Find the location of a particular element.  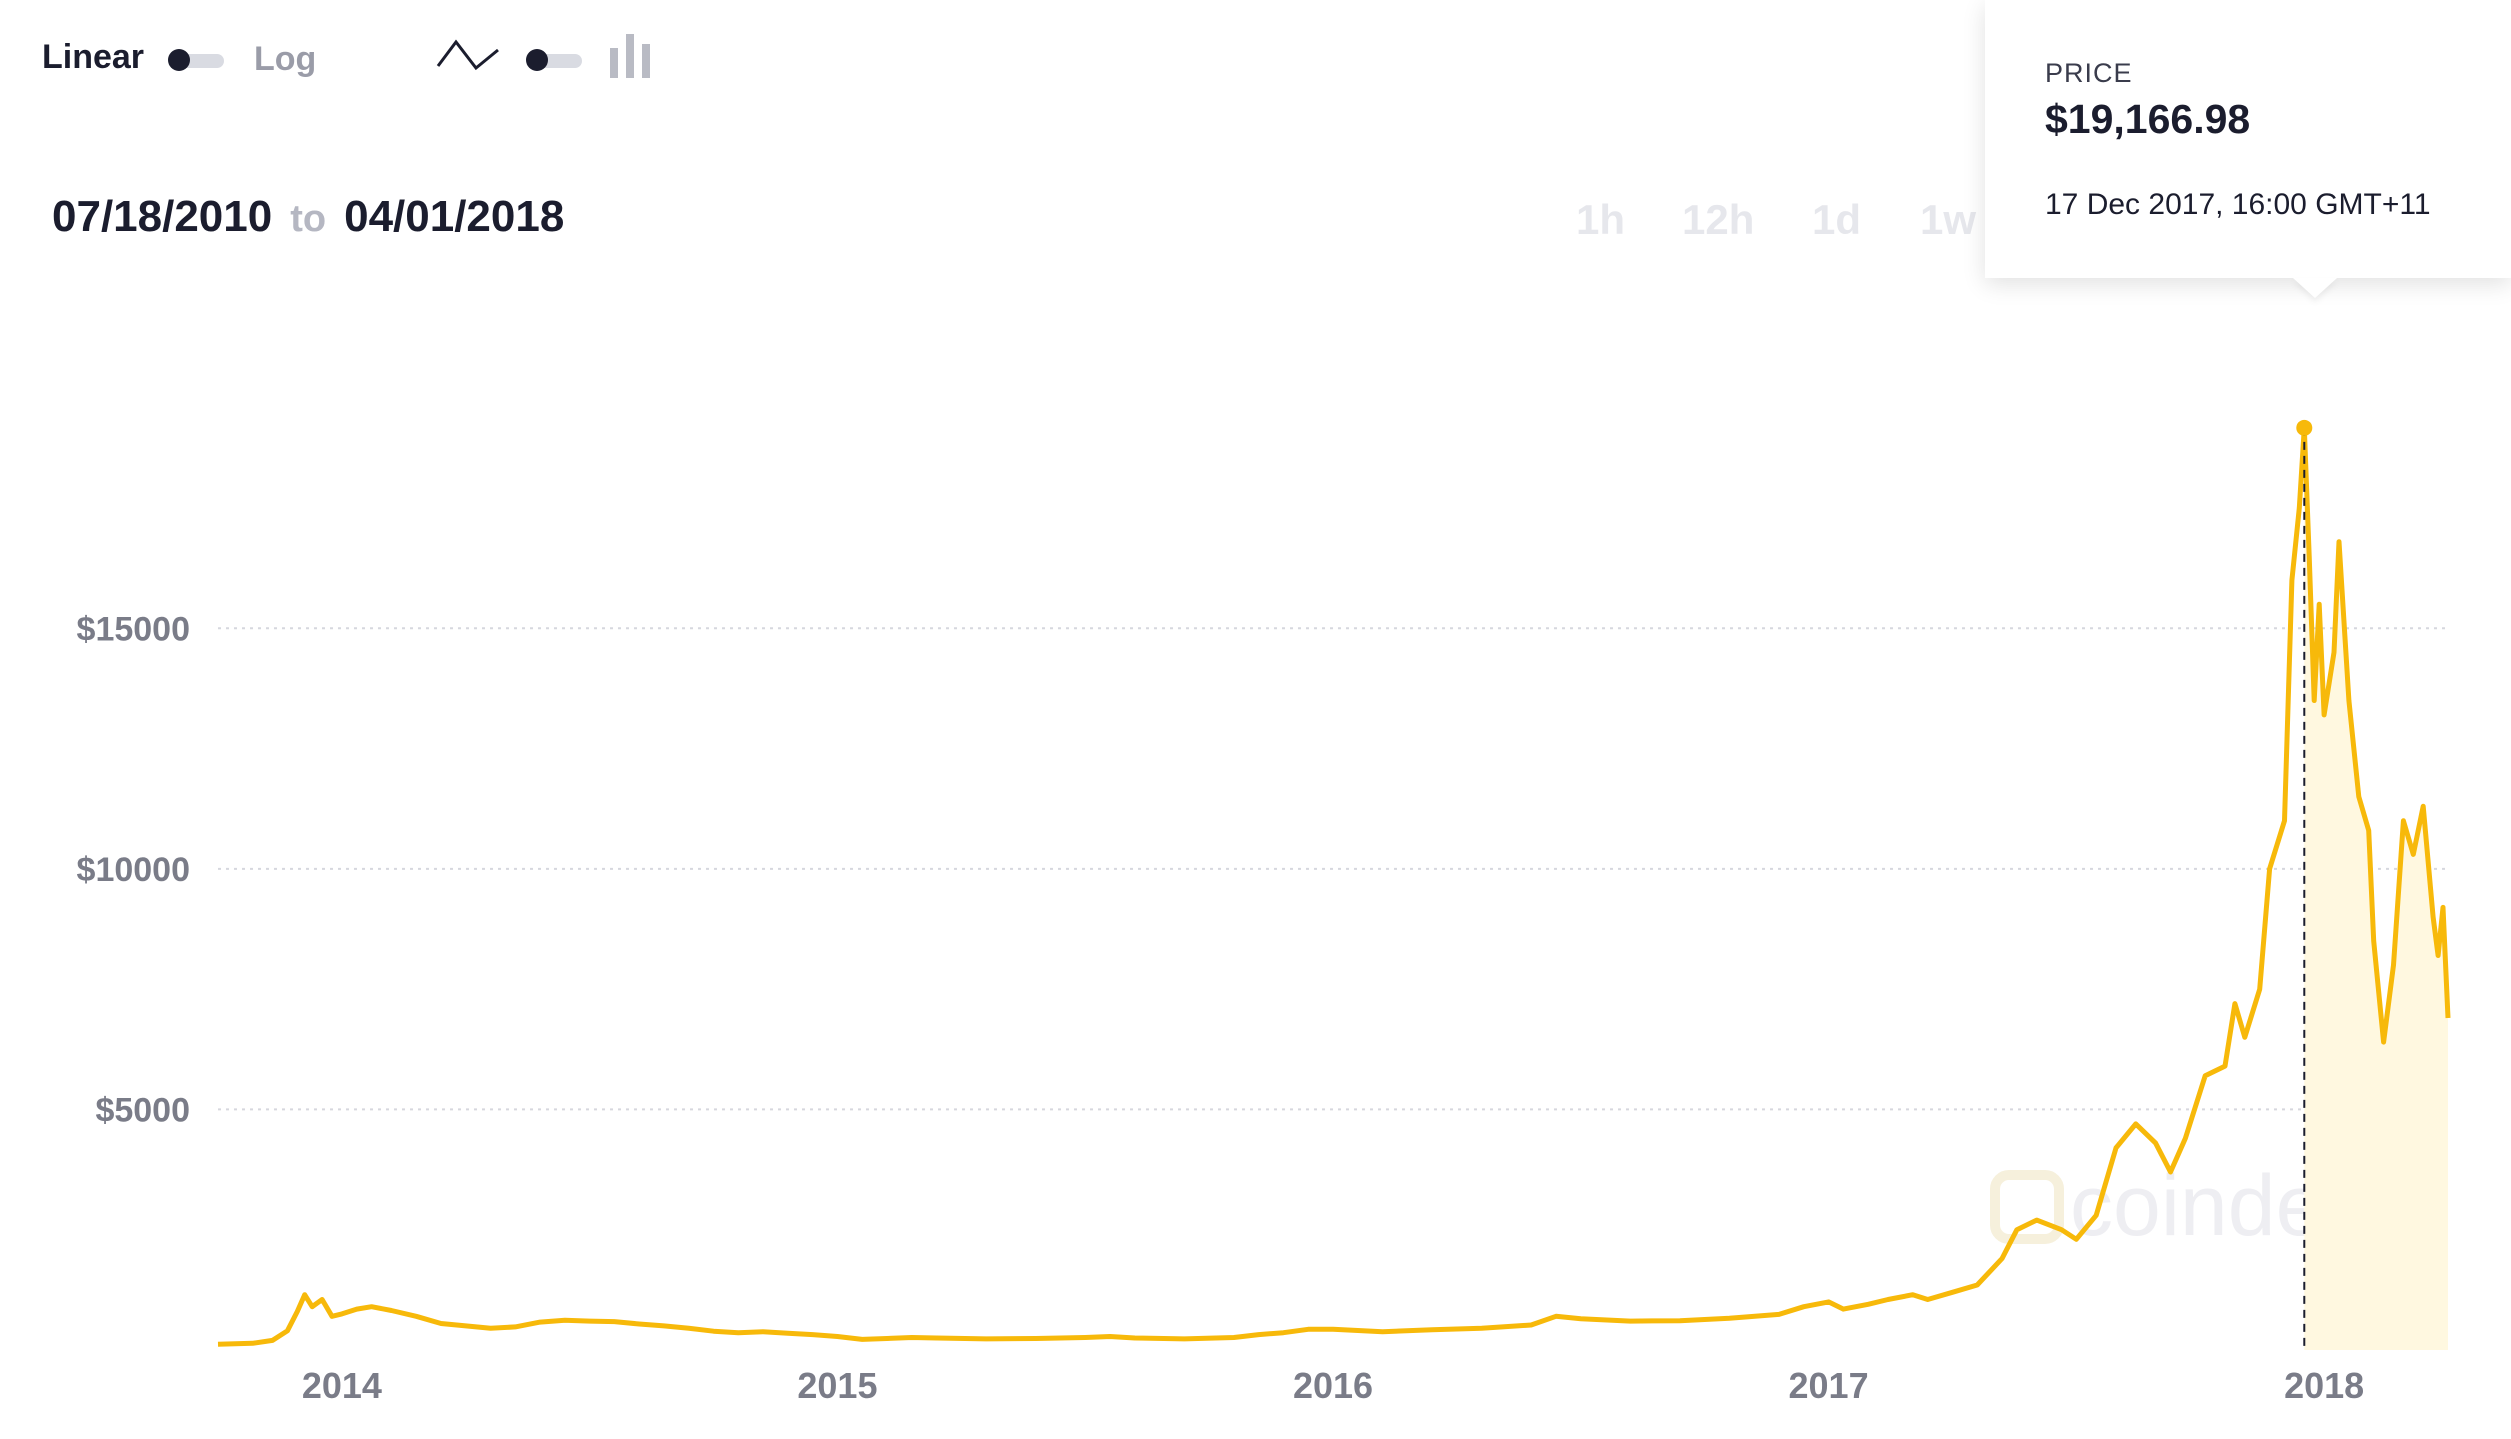

date-range: 07/18/2010 to 04/01/2018 is located at coordinates (308, 217).